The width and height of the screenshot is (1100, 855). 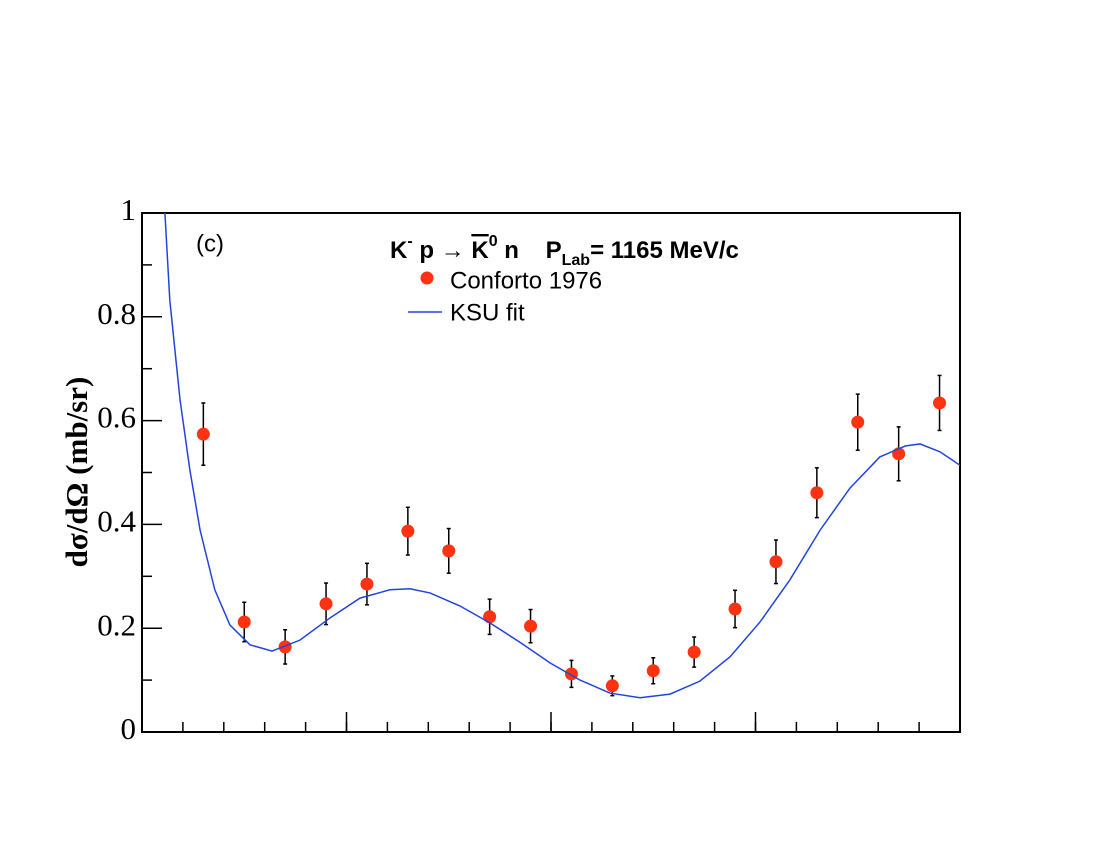 What do you see at coordinates (409, 241) in the screenshot?
I see `title-part: -` at bounding box center [409, 241].